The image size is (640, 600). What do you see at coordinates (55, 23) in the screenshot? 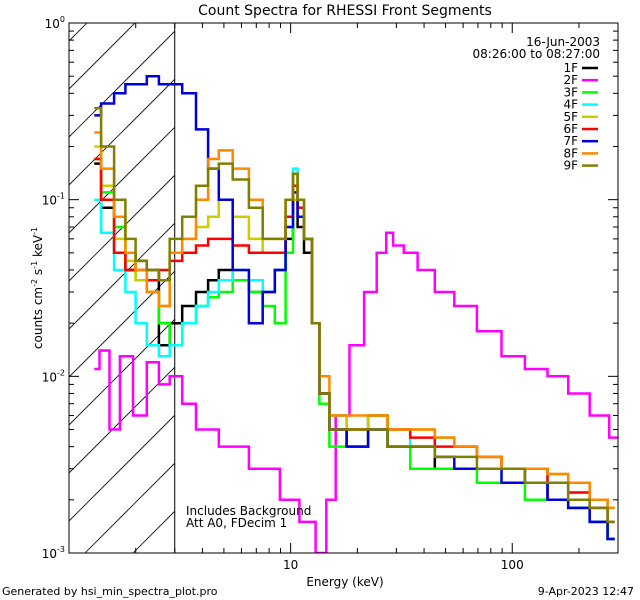
I see `y-tick-label: 10⁰` at bounding box center [55, 23].